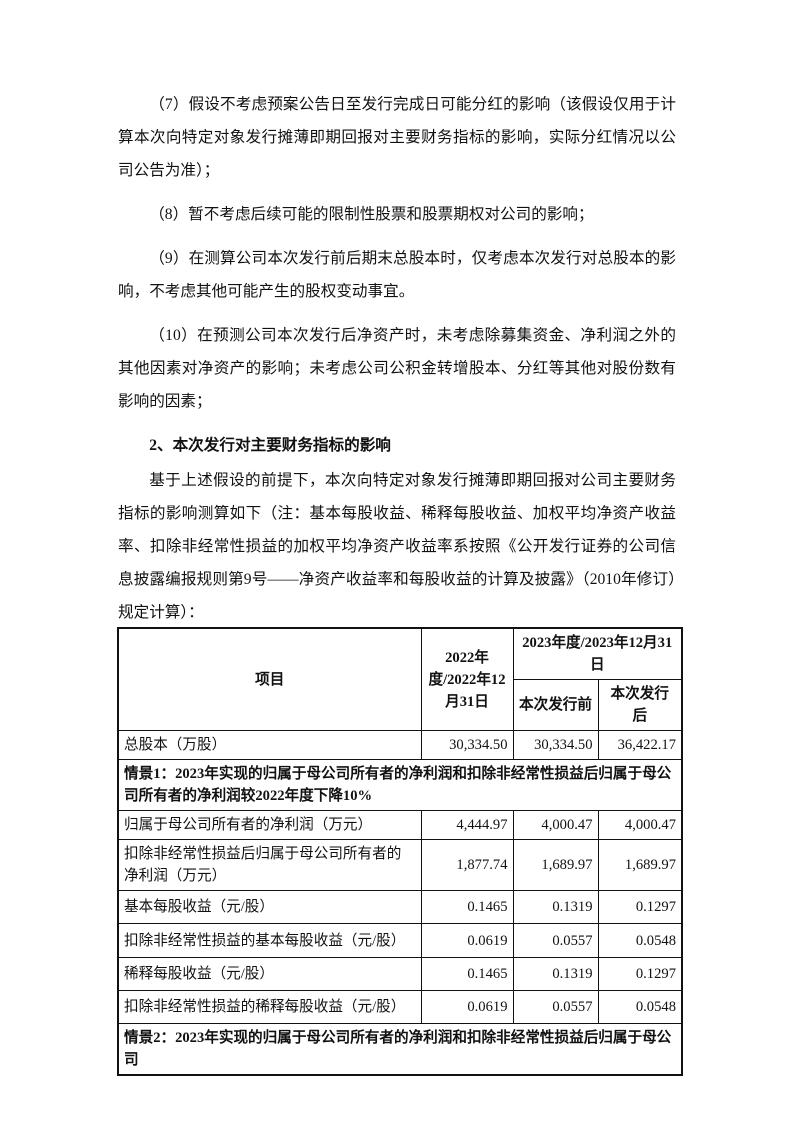 This screenshot has height=1122, width=793. I want to click on header-after: 本次发行后, so click(640, 705).